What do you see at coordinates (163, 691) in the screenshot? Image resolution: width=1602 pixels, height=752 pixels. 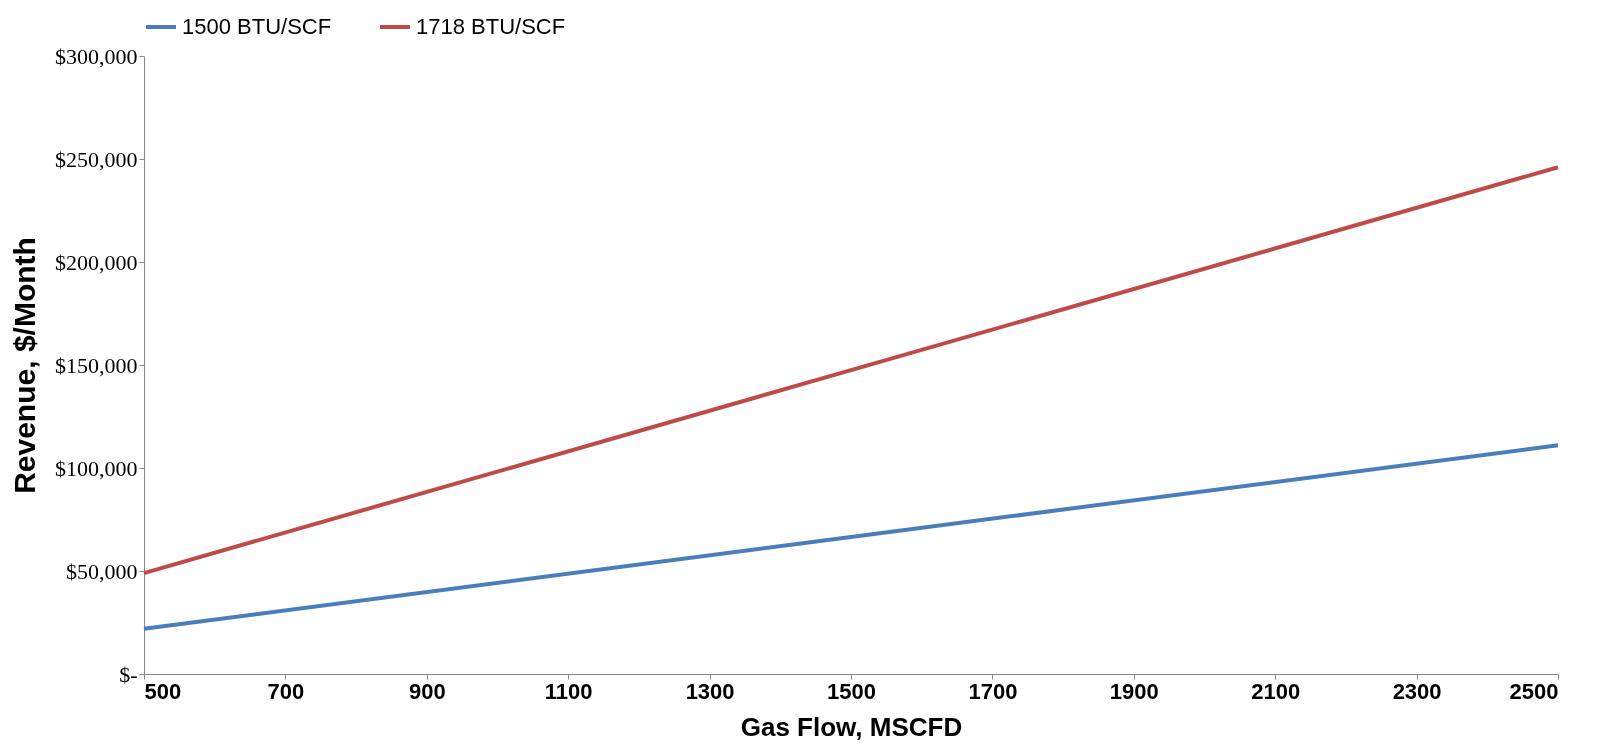 I see `x-tick-label: 500` at bounding box center [163, 691].